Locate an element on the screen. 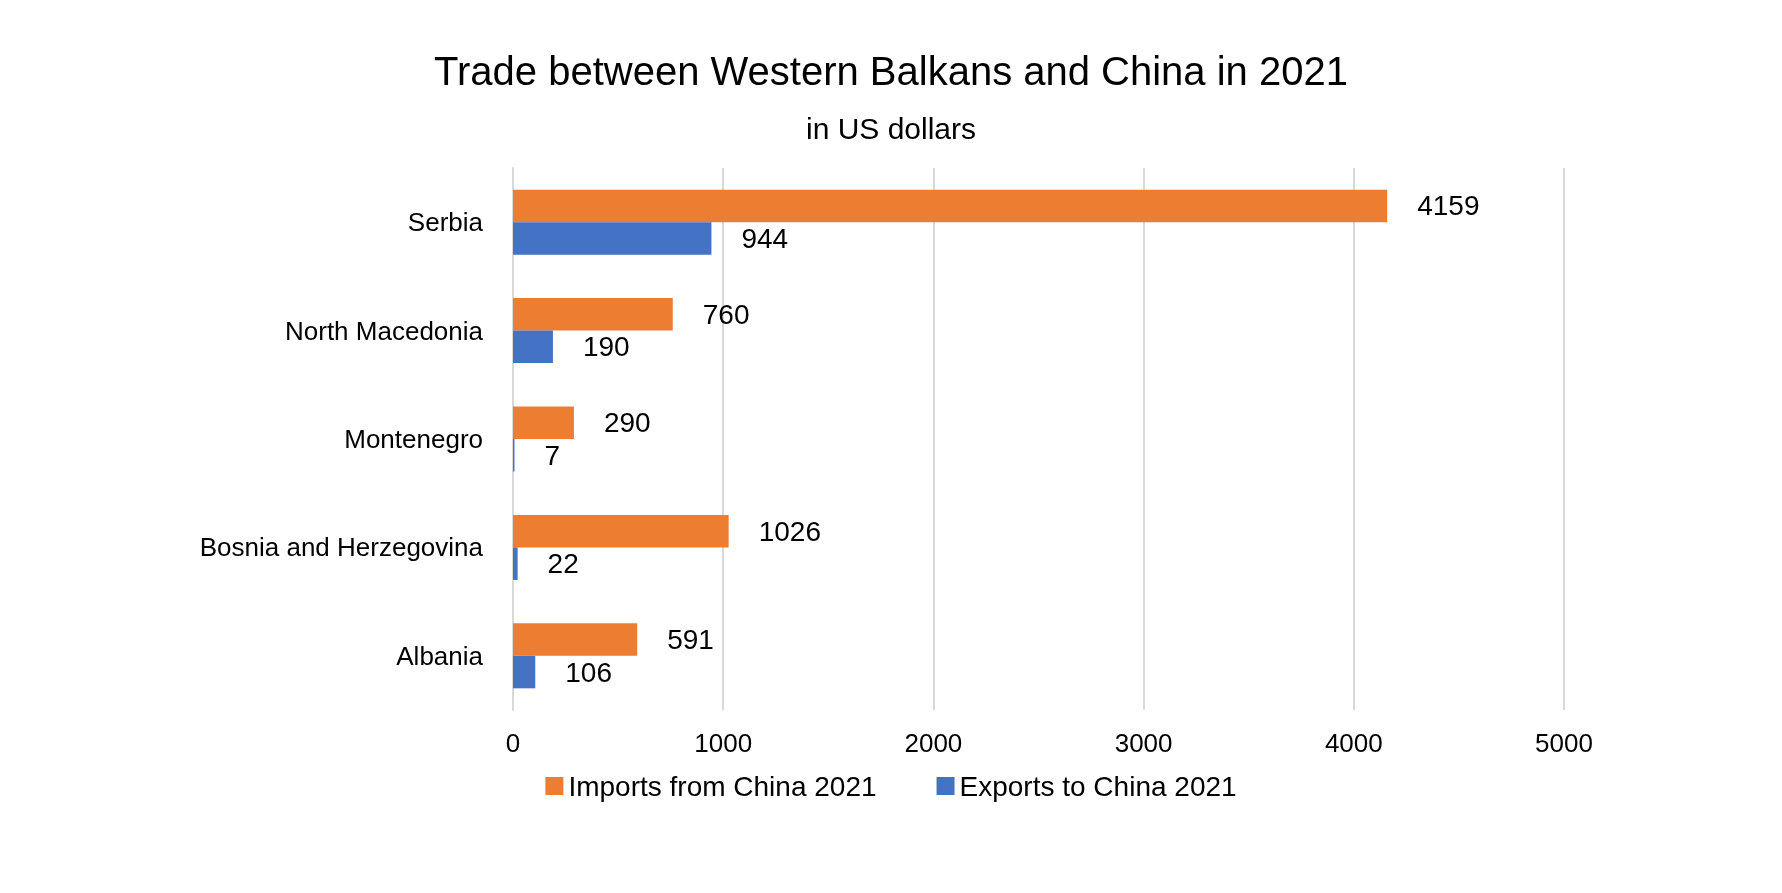  data-label: 760 is located at coordinates (726, 314).